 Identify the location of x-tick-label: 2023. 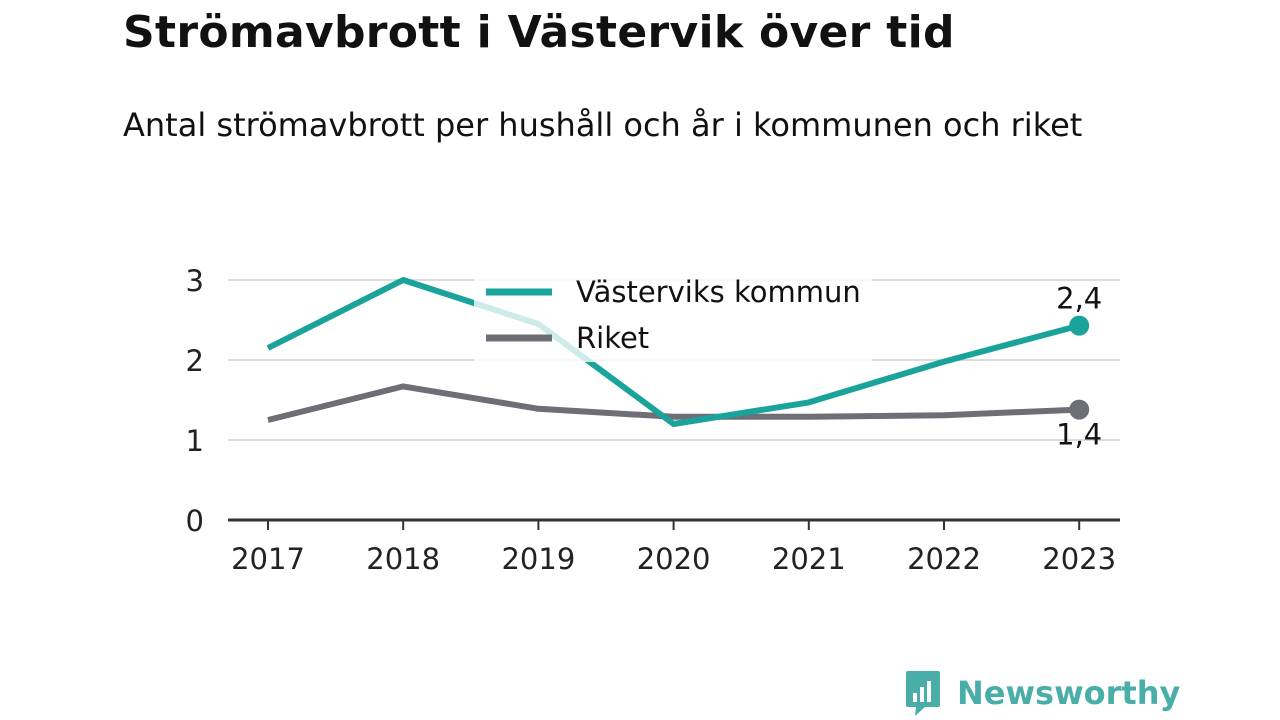
(1079, 559).